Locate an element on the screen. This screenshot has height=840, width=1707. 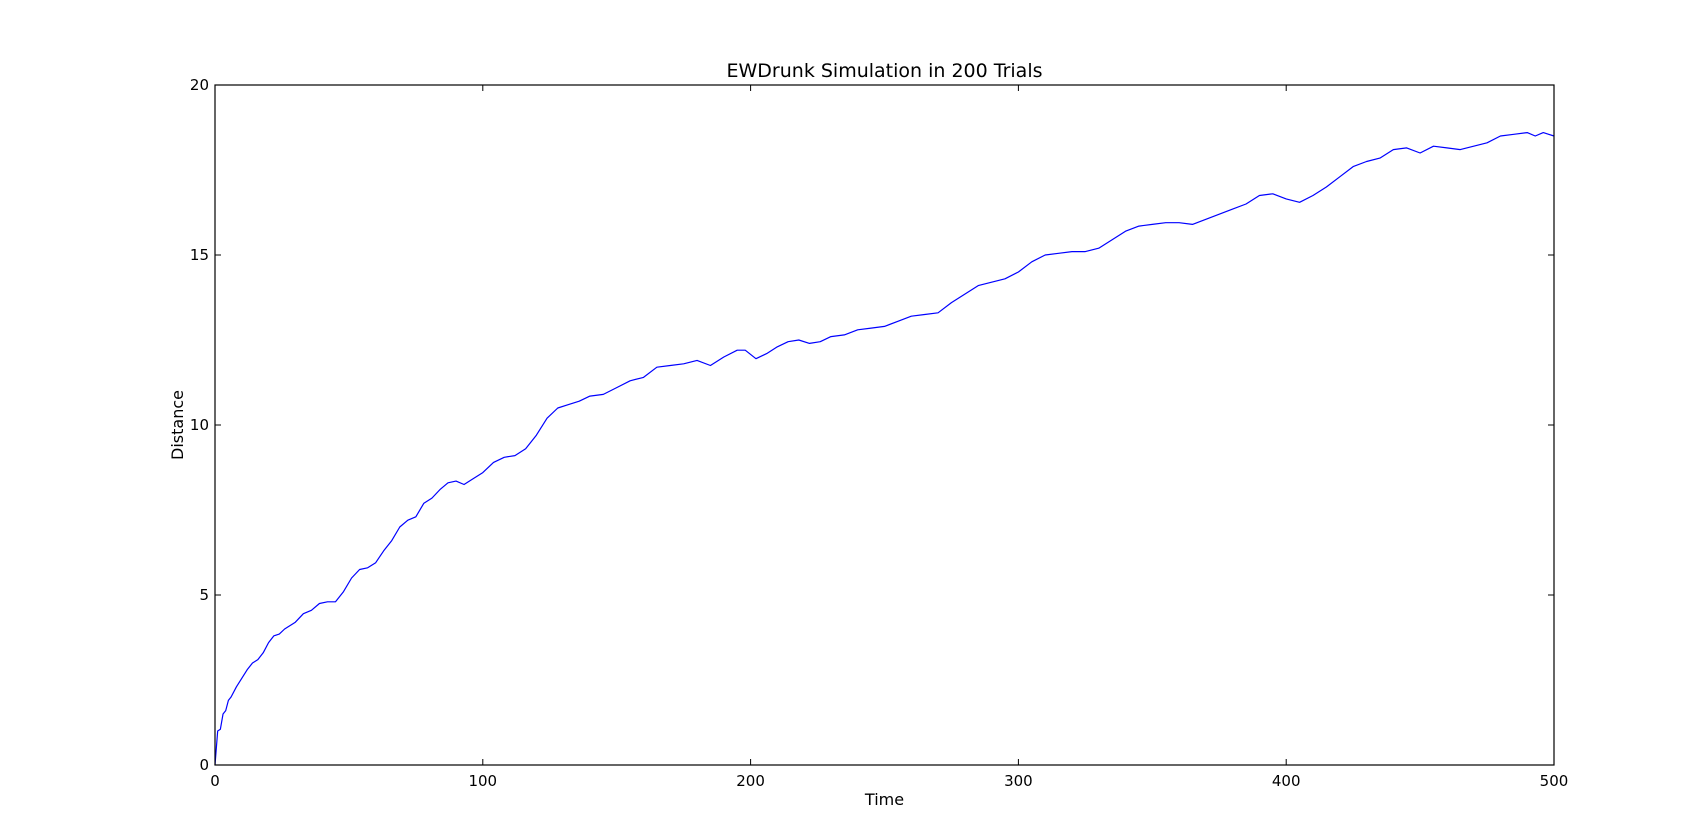
y-axis-label: Distance is located at coordinates (177, 425).